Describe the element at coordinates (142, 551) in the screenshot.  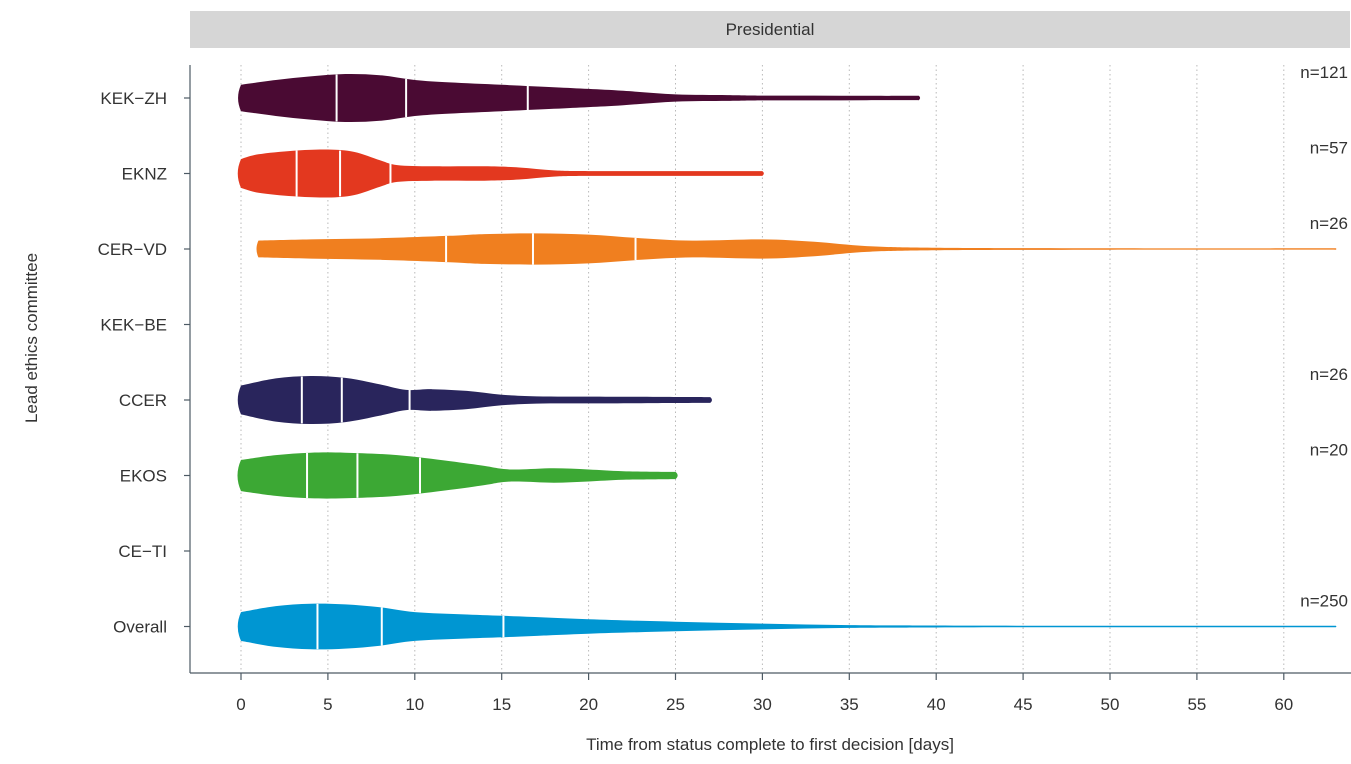
I see `category-label: CE−TI` at that location.